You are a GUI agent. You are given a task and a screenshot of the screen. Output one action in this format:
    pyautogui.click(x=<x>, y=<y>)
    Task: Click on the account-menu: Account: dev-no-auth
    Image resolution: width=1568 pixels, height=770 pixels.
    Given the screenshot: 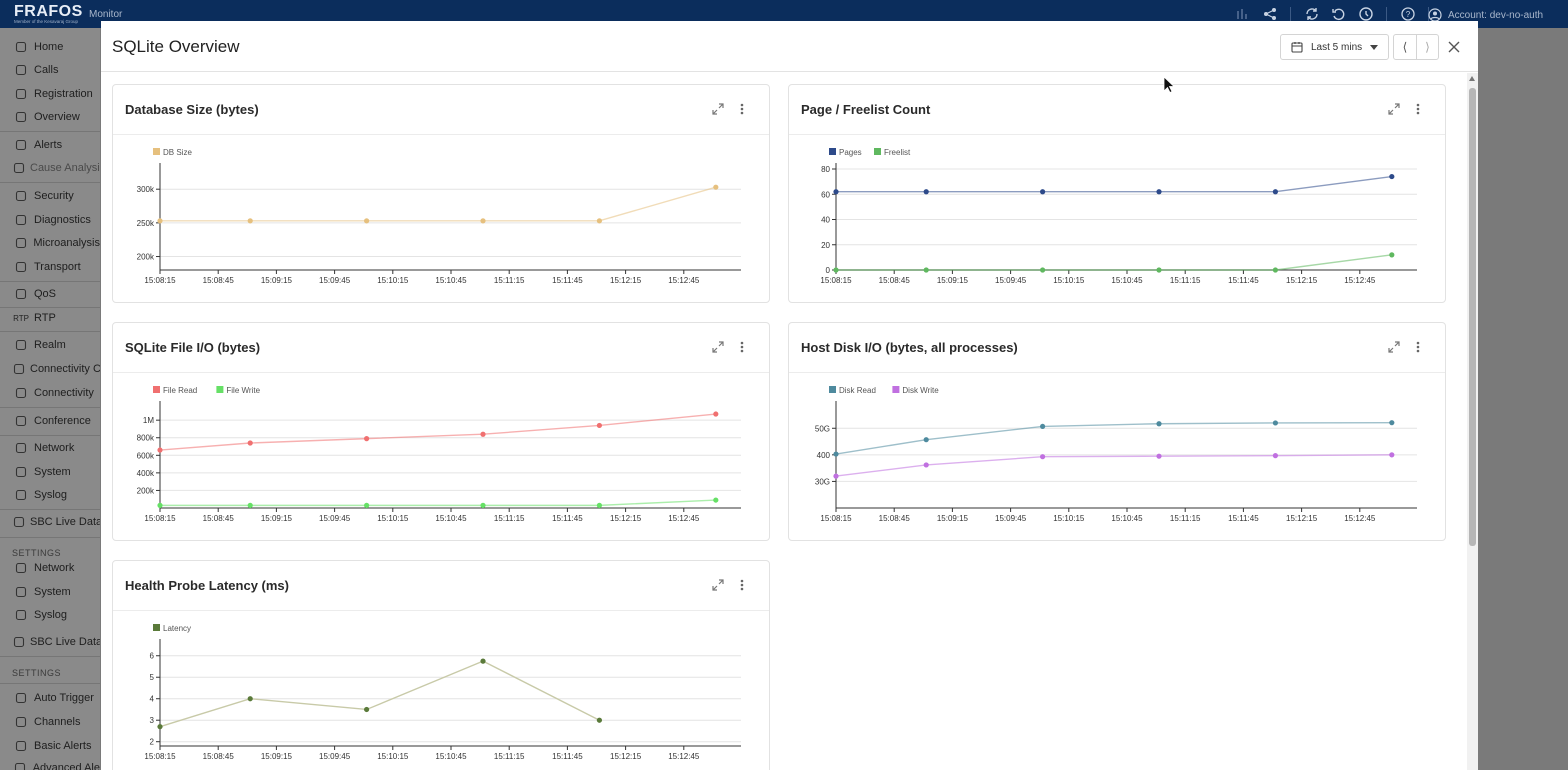 What is the action you would take?
    pyautogui.click(x=1485, y=15)
    